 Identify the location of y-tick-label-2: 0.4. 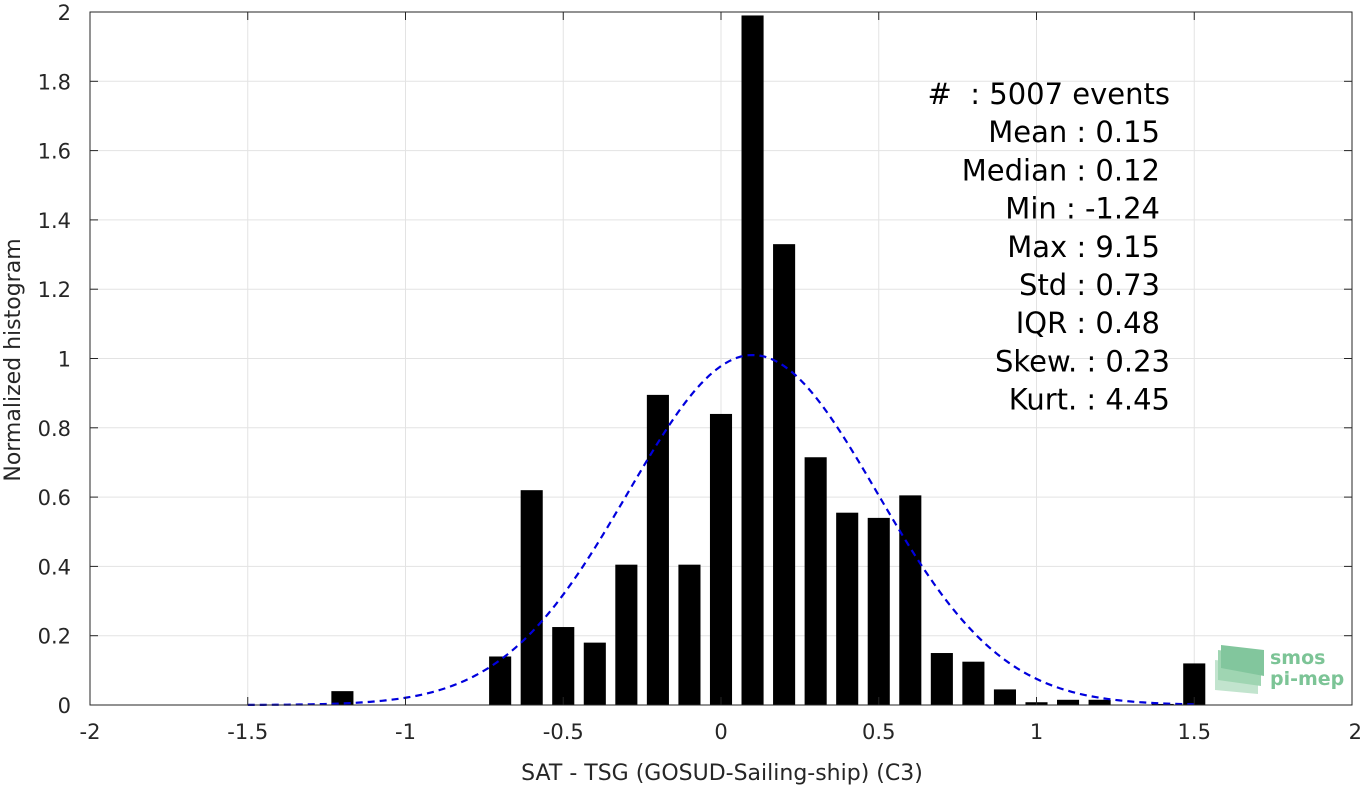
(54, 567).